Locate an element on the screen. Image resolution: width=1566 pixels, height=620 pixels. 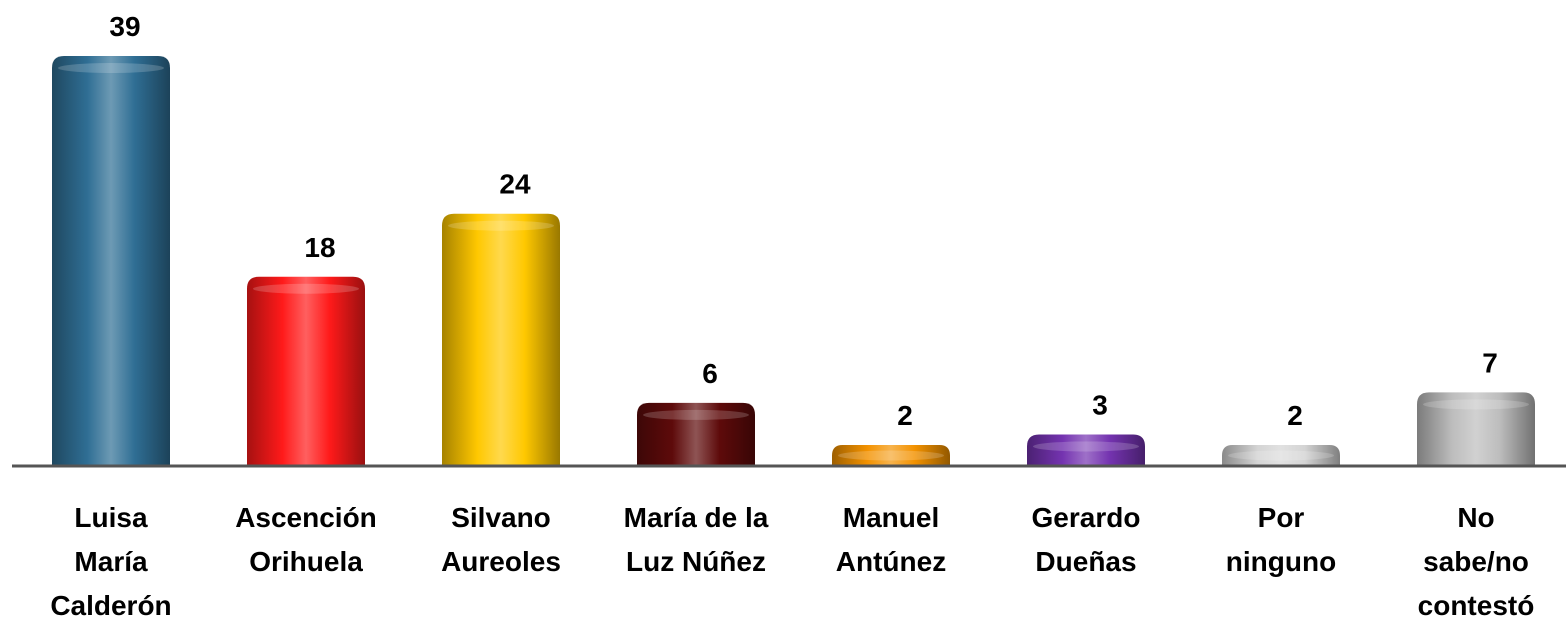
x-tick-label: María de la Luz Núñez is located at coordinates (696, 539).